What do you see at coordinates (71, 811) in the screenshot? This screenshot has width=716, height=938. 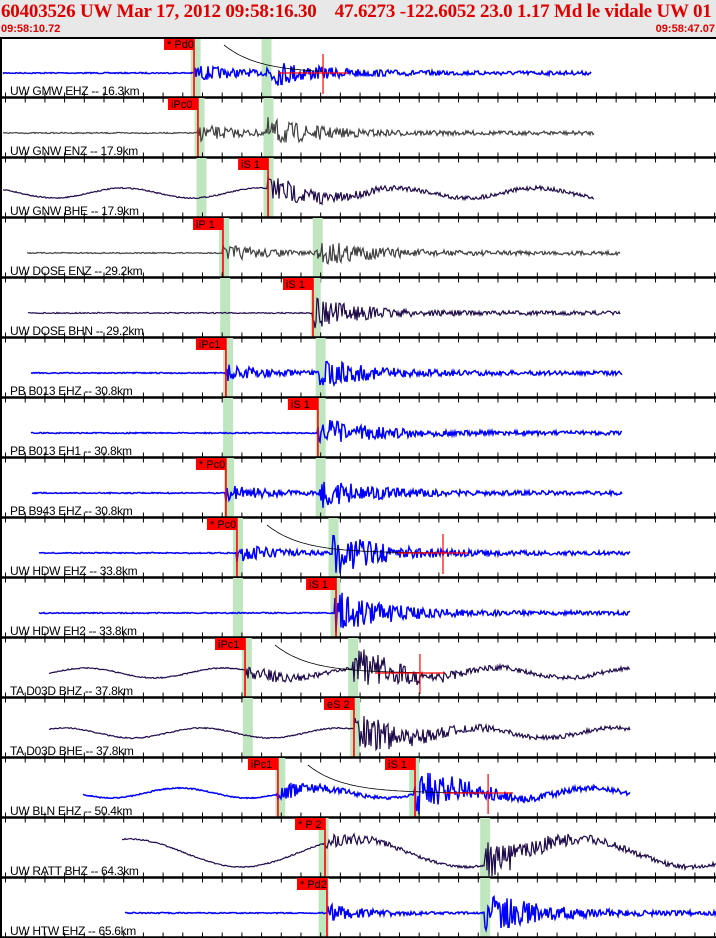 I see `station-label: UW BLN EHZ -- 50.4km` at bounding box center [71, 811].